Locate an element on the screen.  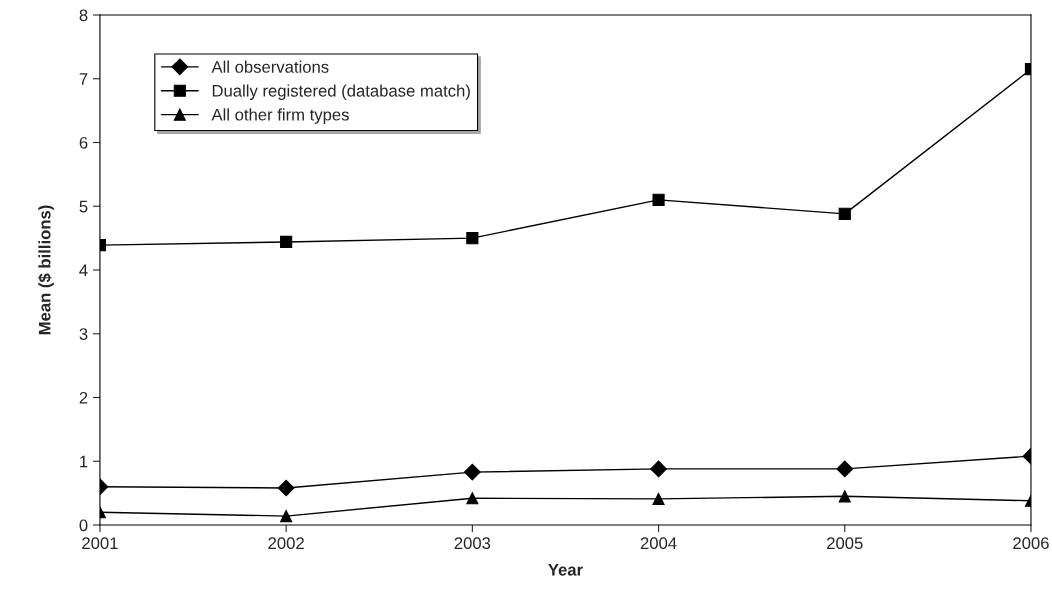
y-tick-label: 4 is located at coordinates (83, 270).